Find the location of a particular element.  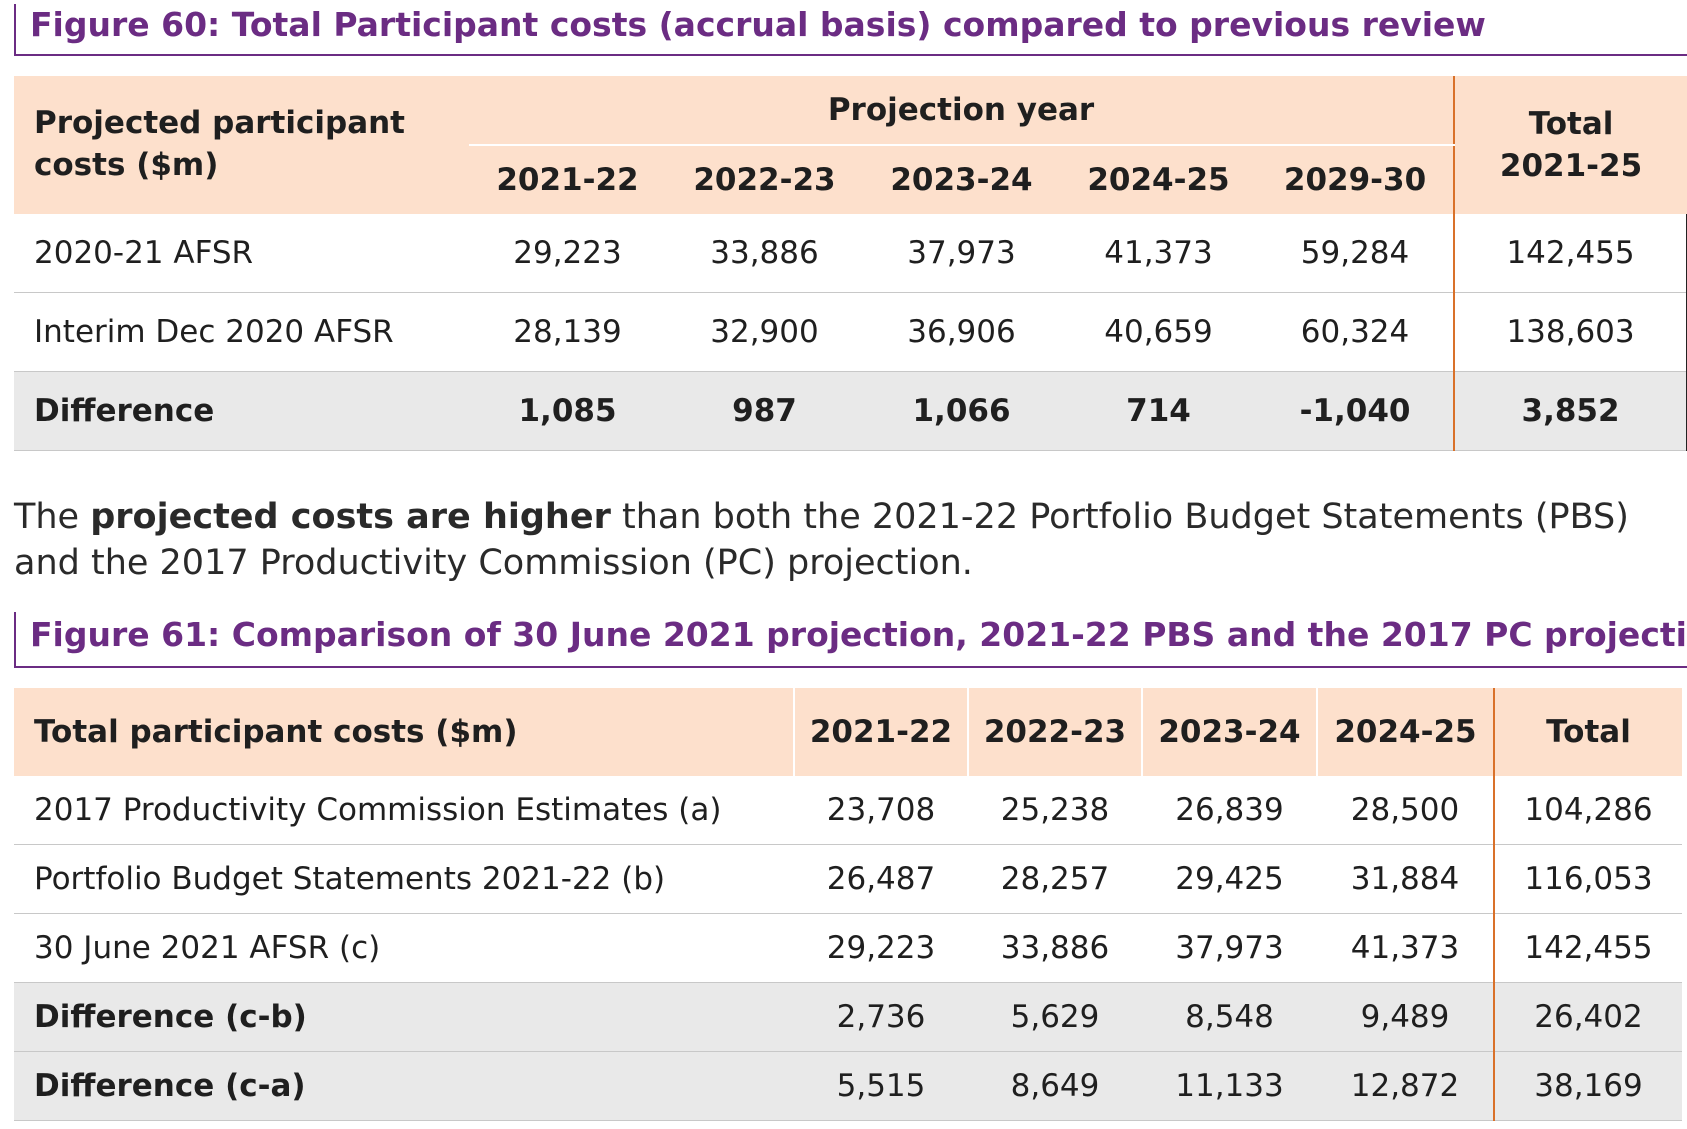

cell-value: 987 is located at coordinates (764, 411).